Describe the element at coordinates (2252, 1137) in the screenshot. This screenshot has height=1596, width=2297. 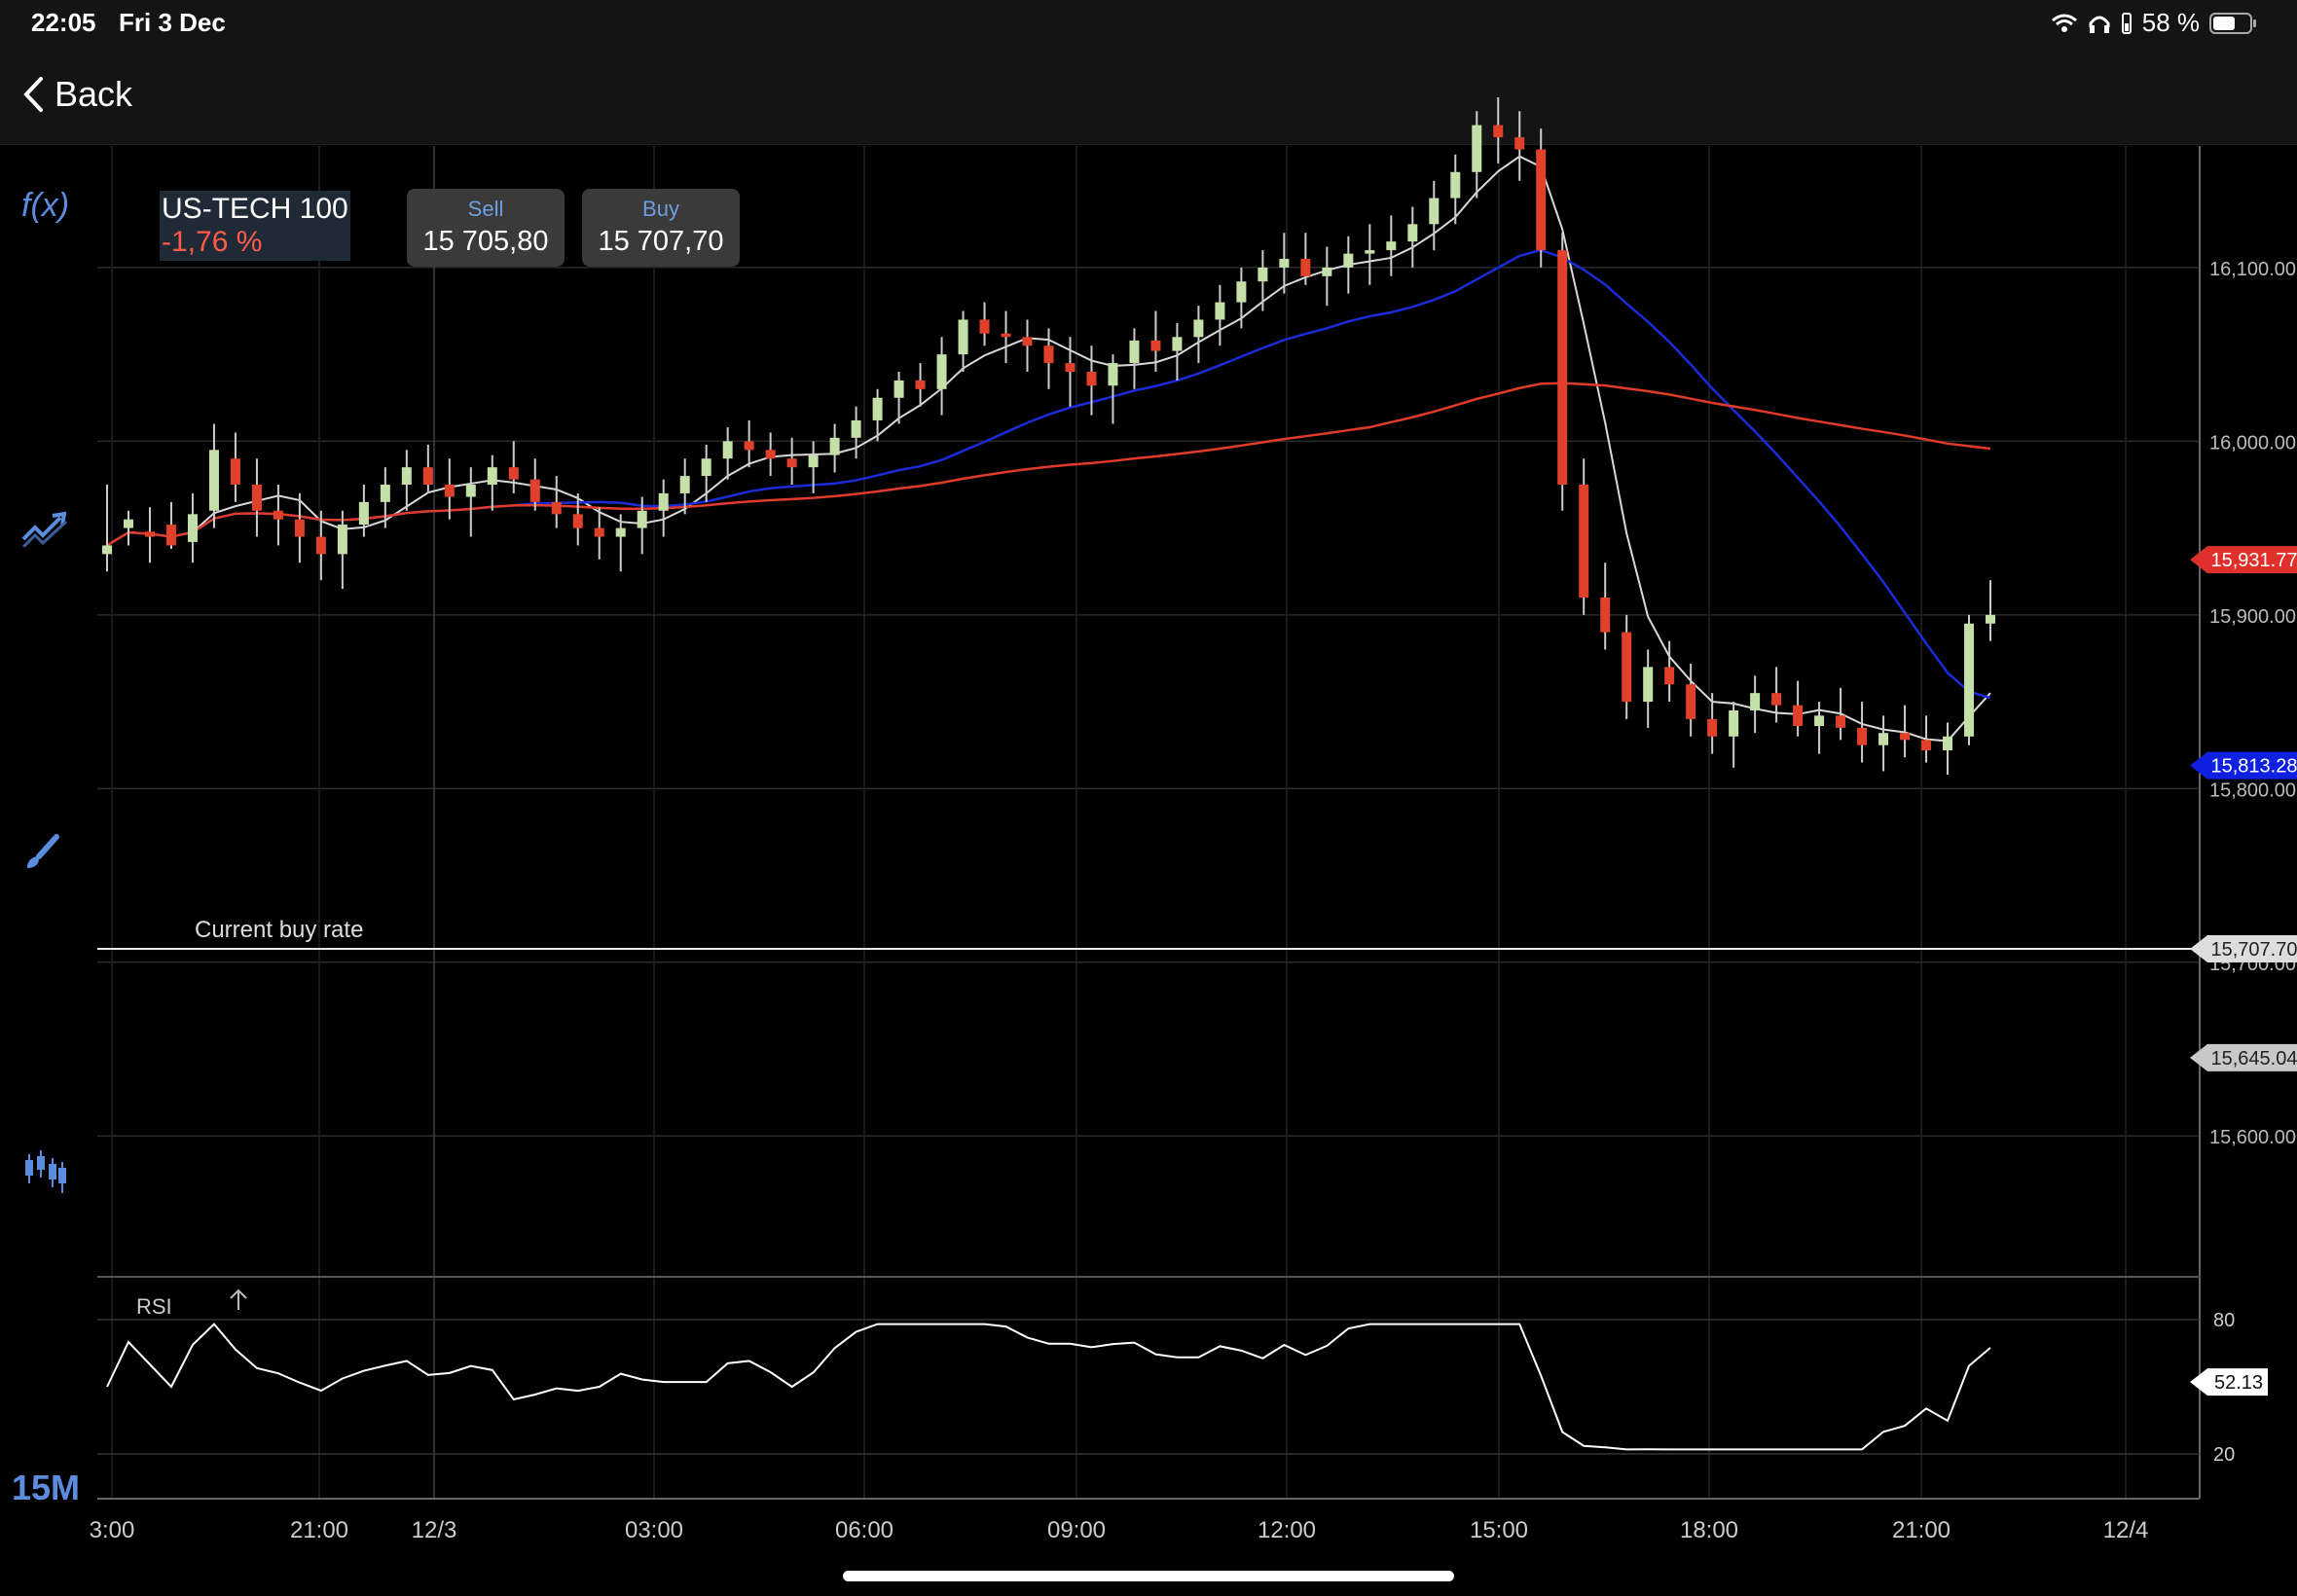
I see `y-tick-label: 15,600.00` at that location.